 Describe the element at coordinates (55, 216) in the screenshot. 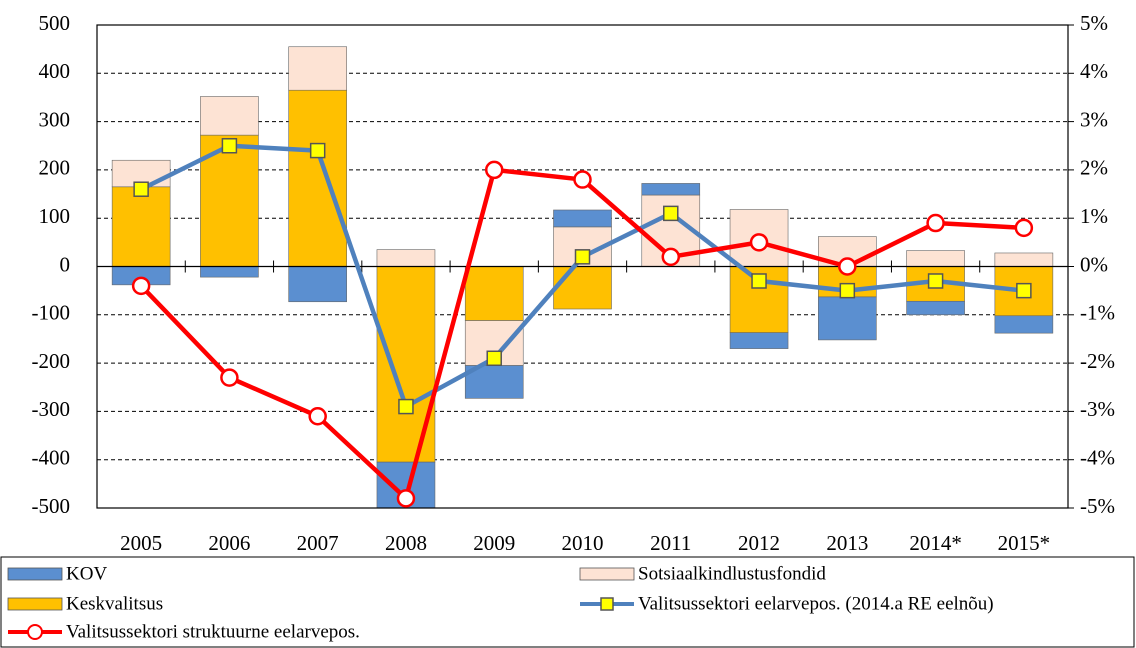

I see `y-tick-label: 100` at that location.